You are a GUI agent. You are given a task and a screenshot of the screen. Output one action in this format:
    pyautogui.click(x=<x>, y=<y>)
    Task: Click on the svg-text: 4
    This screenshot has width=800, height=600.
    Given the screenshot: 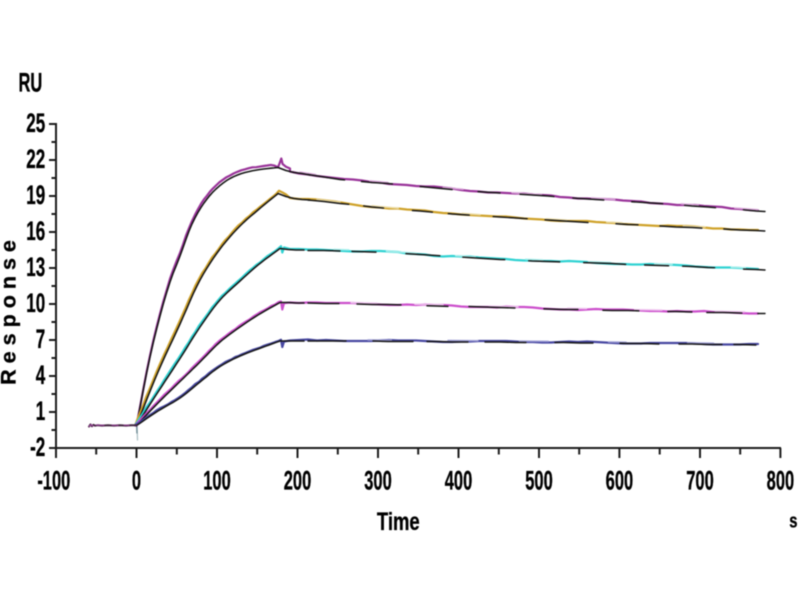 What is the action you would take?
    pyautogui.click(x=41, y=375)
    